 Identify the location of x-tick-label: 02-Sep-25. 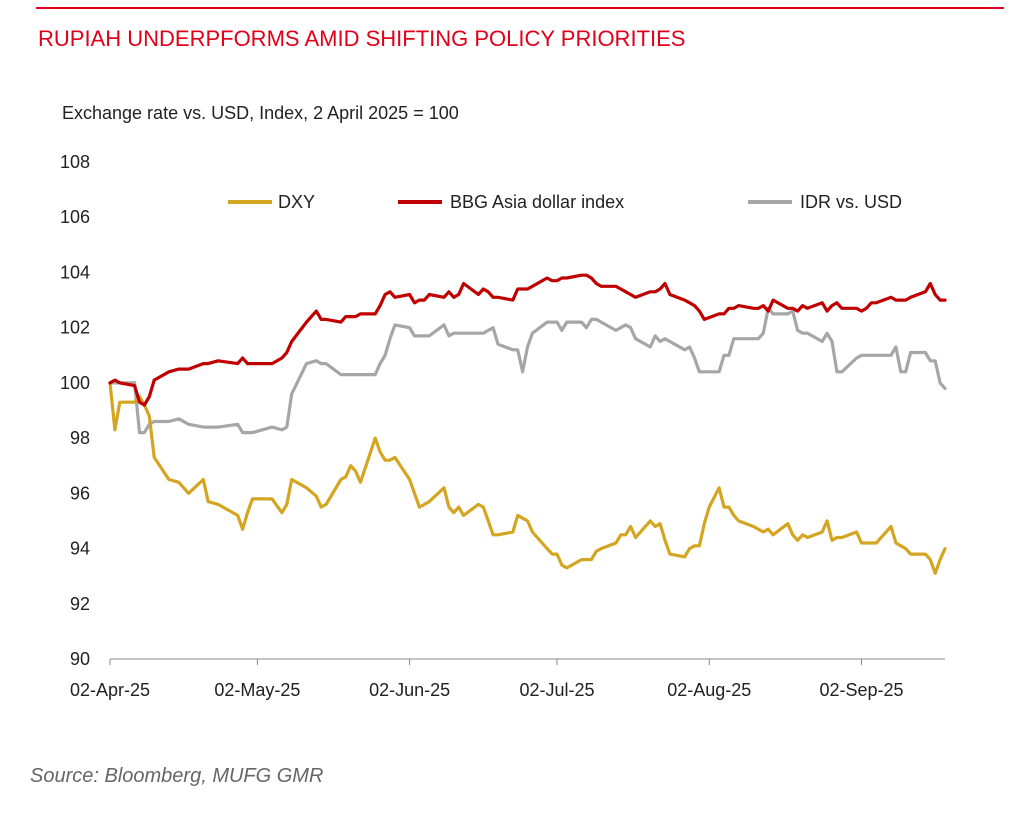
(861, 690).